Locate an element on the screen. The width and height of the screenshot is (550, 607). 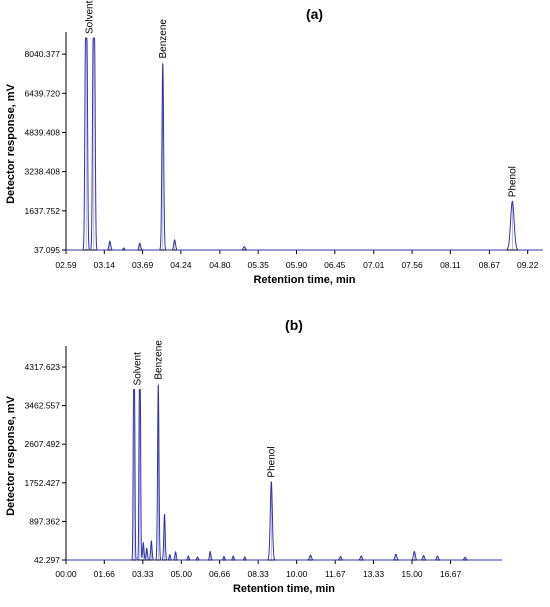
x-tick-label: 08.33 is located at coordinates (259, 574).